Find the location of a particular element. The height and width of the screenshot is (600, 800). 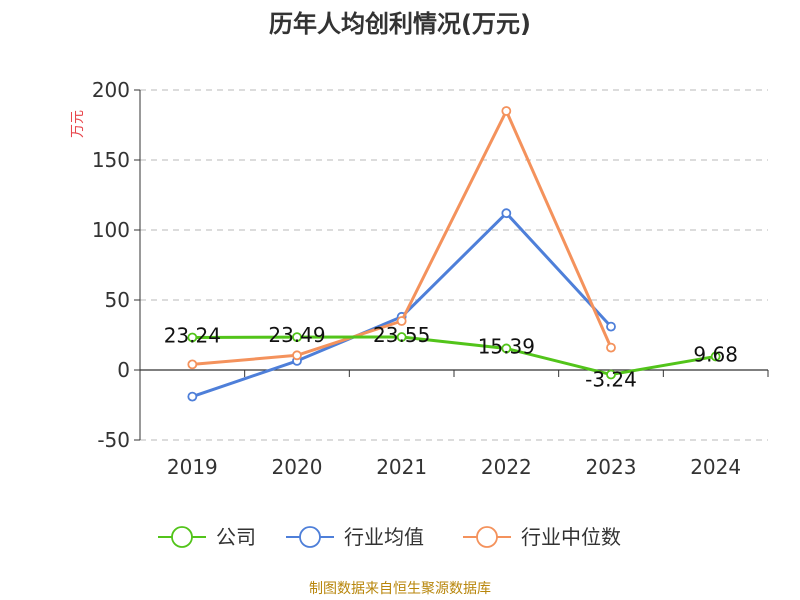

data-label: -3.24 is located at coordinates (611, 380).